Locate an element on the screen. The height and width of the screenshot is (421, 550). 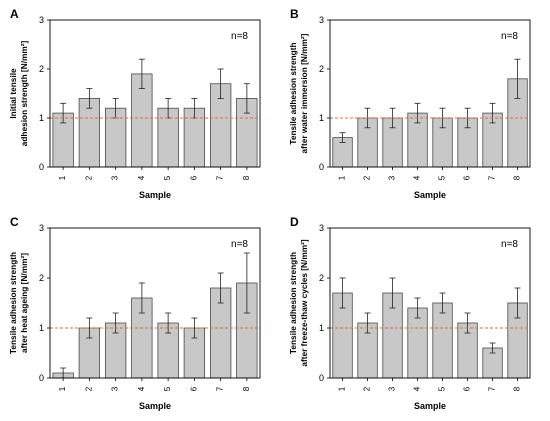
y-axis-label: after freeze-thaw cycles [N/mm²] is located at coordinates (304, 302).